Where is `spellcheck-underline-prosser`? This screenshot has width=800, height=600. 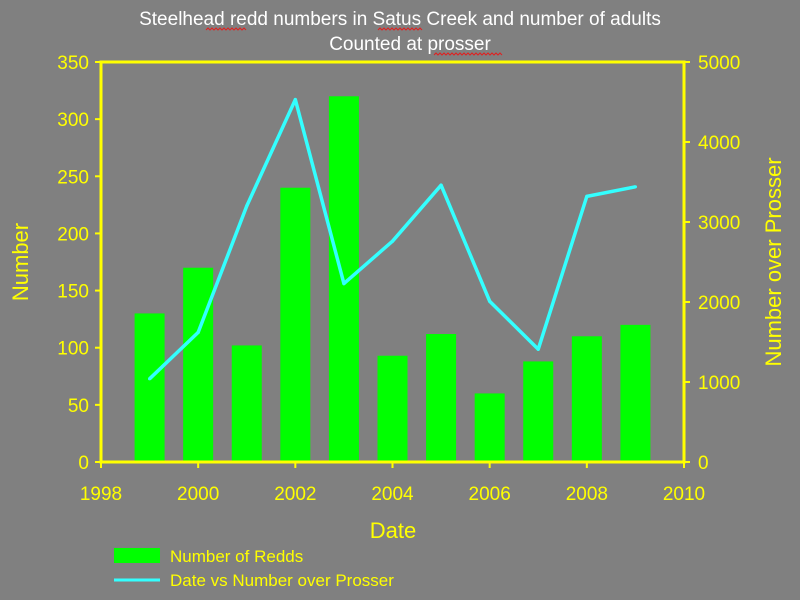
spellcheck-underline-prosser is located at coordinates (468, 54).